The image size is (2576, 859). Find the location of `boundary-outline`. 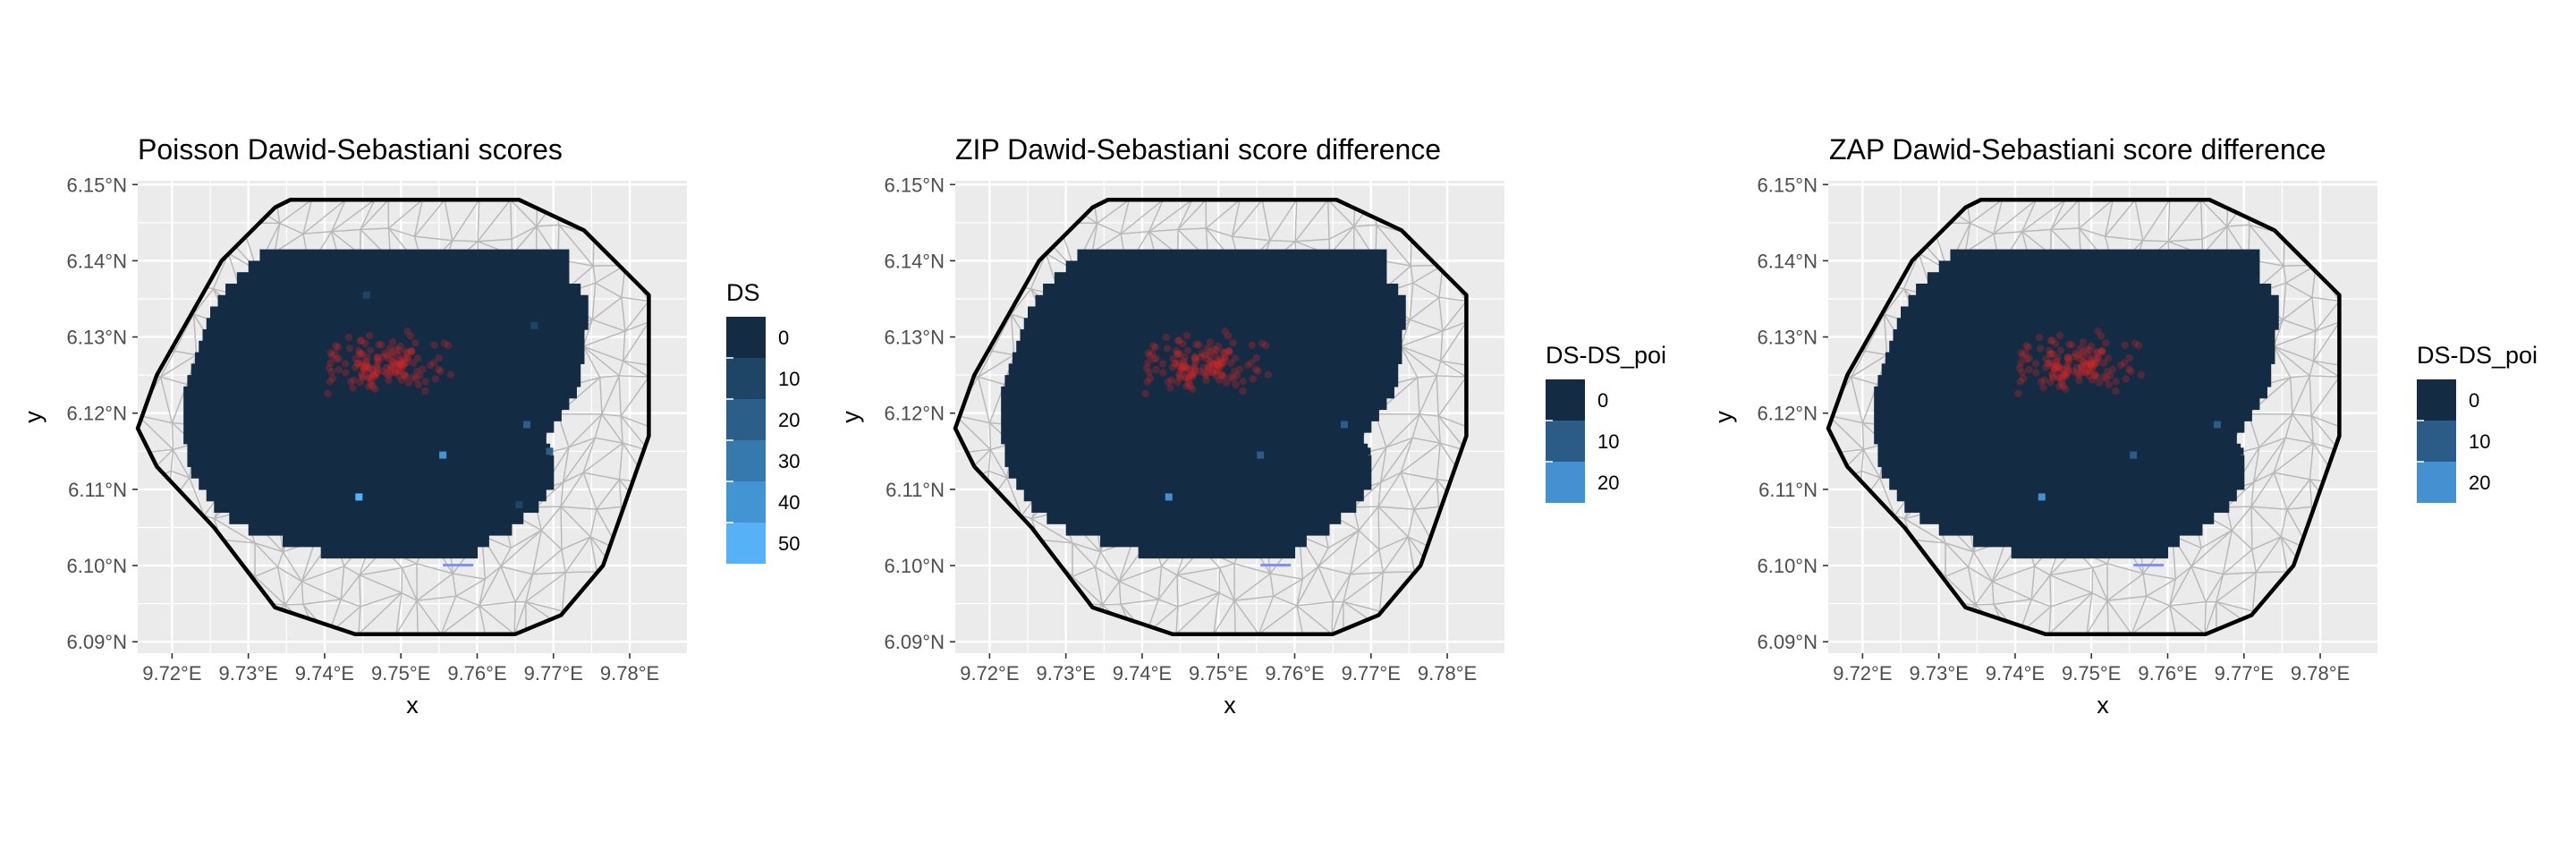

boundary-outline is located at coordinates (393, 417).